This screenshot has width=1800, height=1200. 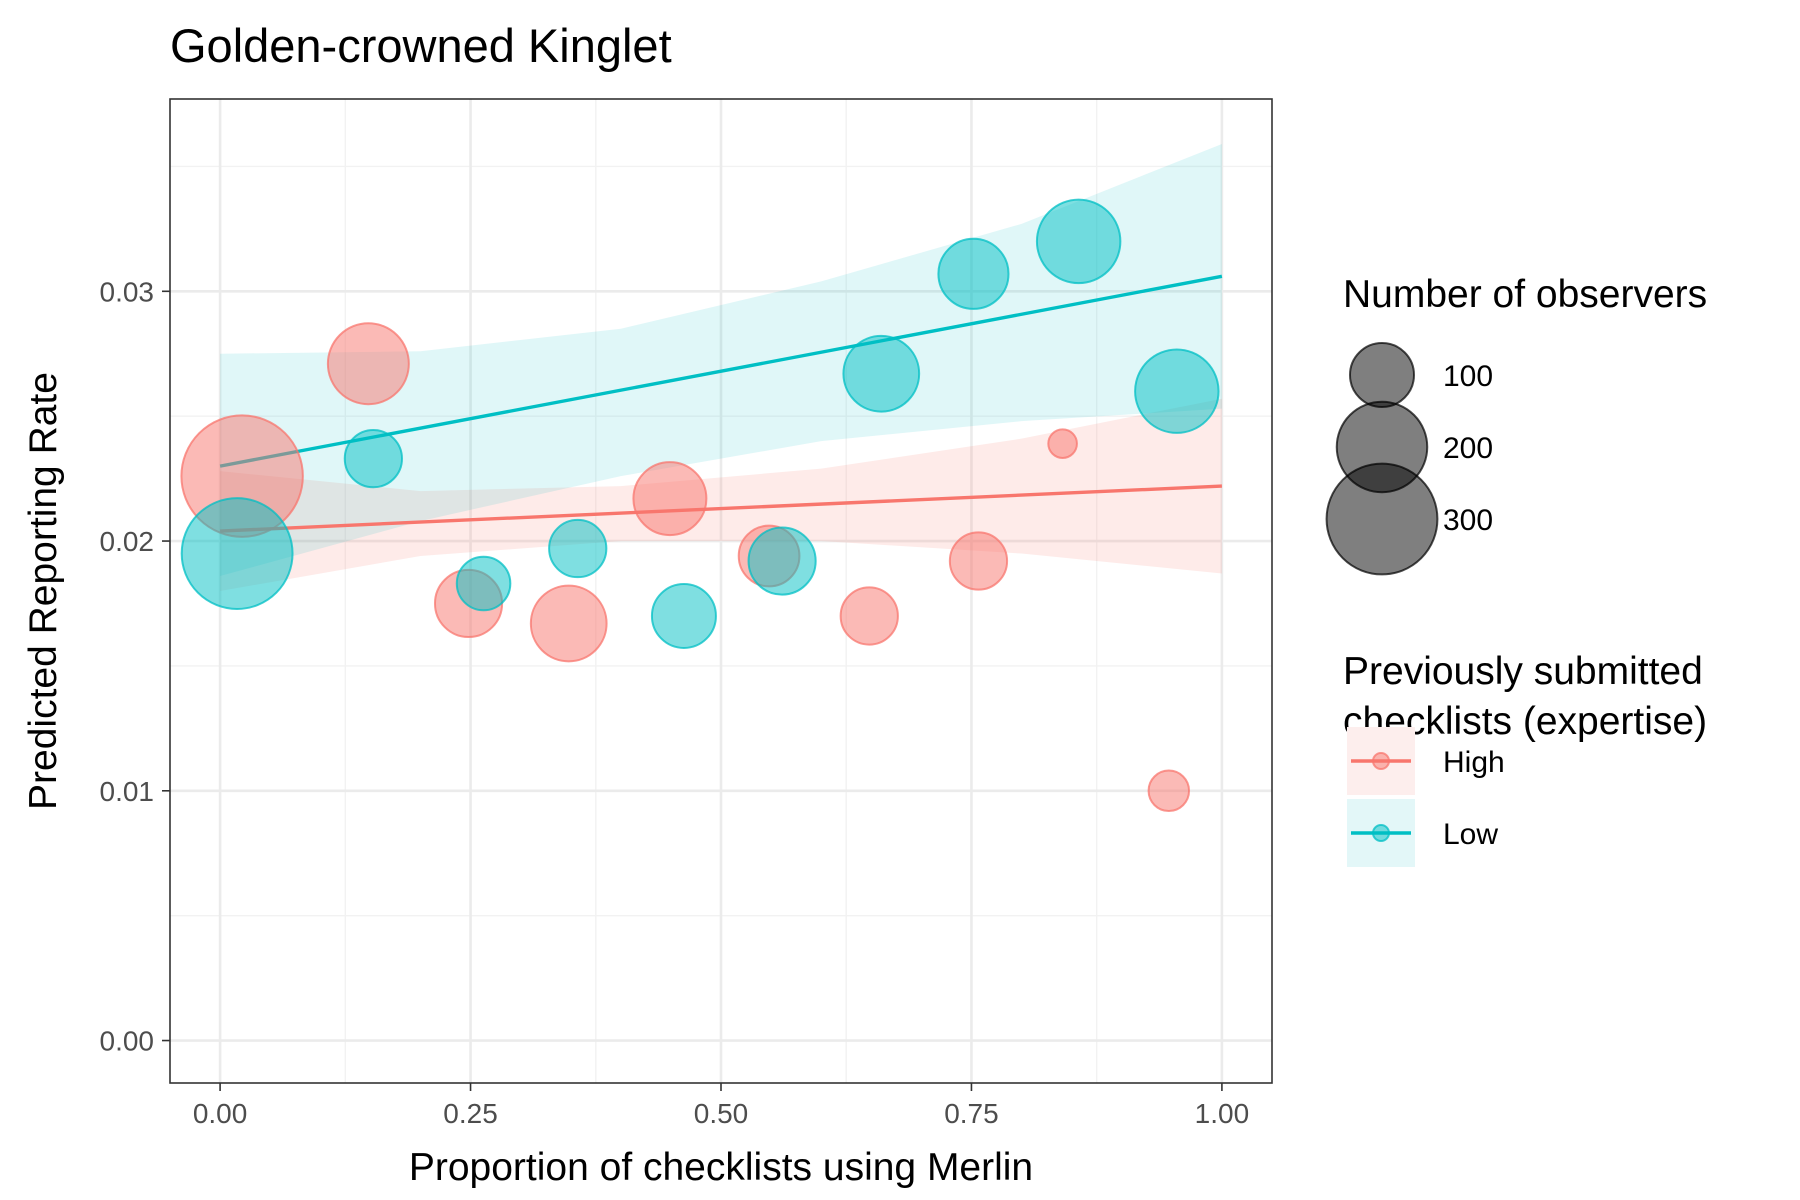 What do you see at coordinates (127, 1041) in the screenshot?
I see `y-tick-label: 0.00` at bounding box center [127, 1041].